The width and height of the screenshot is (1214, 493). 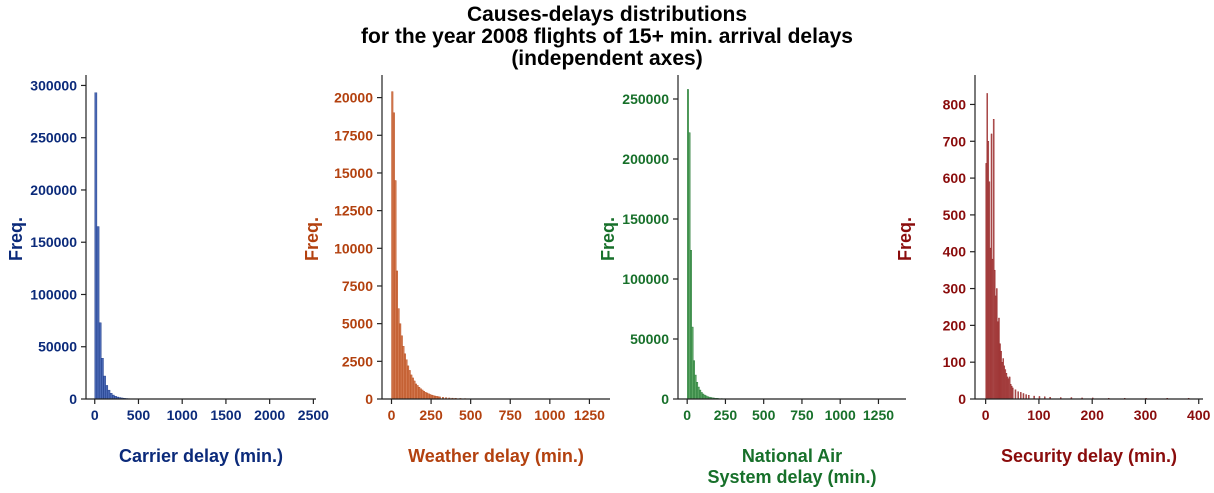 What do you see at coordinates (1199, 415) in the screenshot?
I see `x-tick-label: 400` at bounding box center [1199, 415].